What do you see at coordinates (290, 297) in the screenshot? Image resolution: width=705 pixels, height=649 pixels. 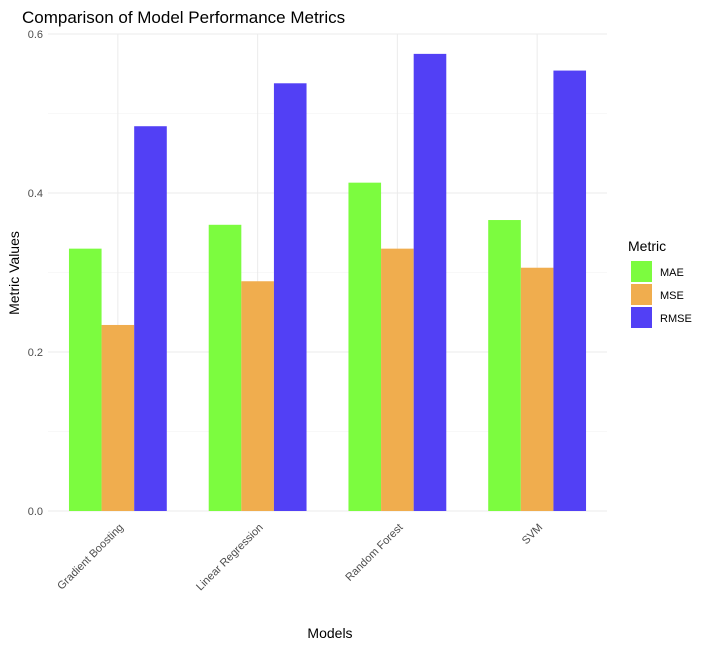 I see `bar-rmse-linear-regression` at bounding box center [290, 297].